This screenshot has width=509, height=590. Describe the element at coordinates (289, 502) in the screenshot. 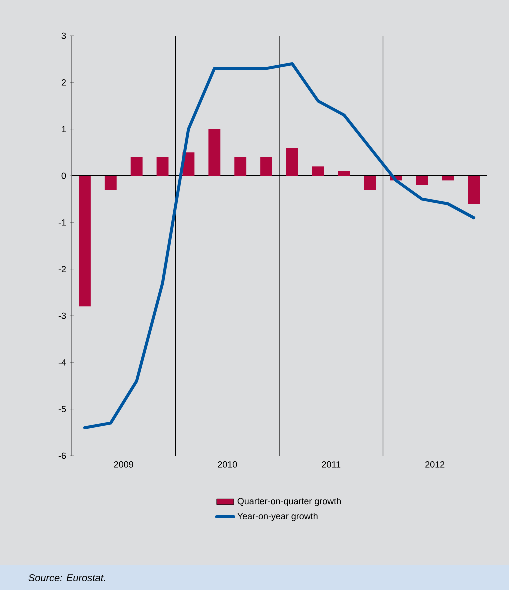

I see `legend-label: Quarter-on-quarter growth` at that location.